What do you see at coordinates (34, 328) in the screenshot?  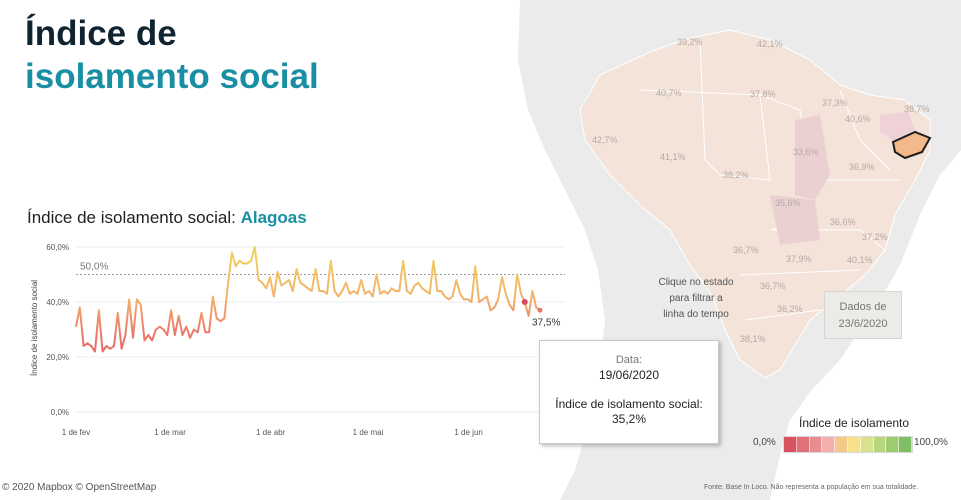 I see `y-axis-label: Índice de isolamento social` at bounding box center [34, 328].